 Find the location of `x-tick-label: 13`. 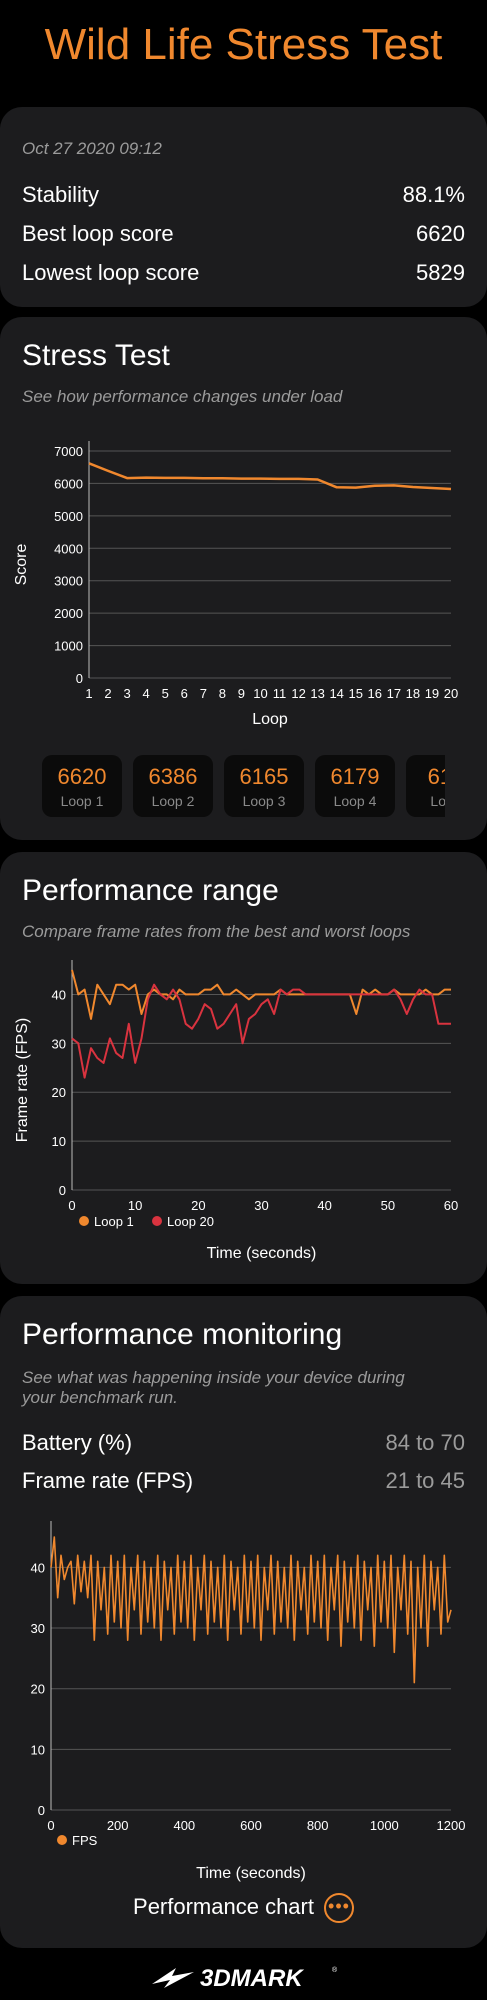

x-tick-label: 13 is located at coordinates (317, 693).